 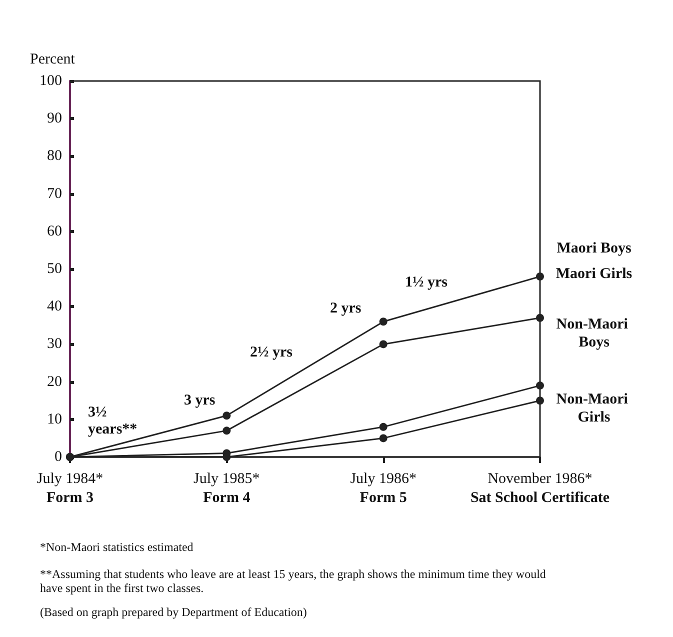 What do you see at coordinates (54, 419) in the screenshot?
I see `y-tick-label: 10` at bounding box center [54, 419].